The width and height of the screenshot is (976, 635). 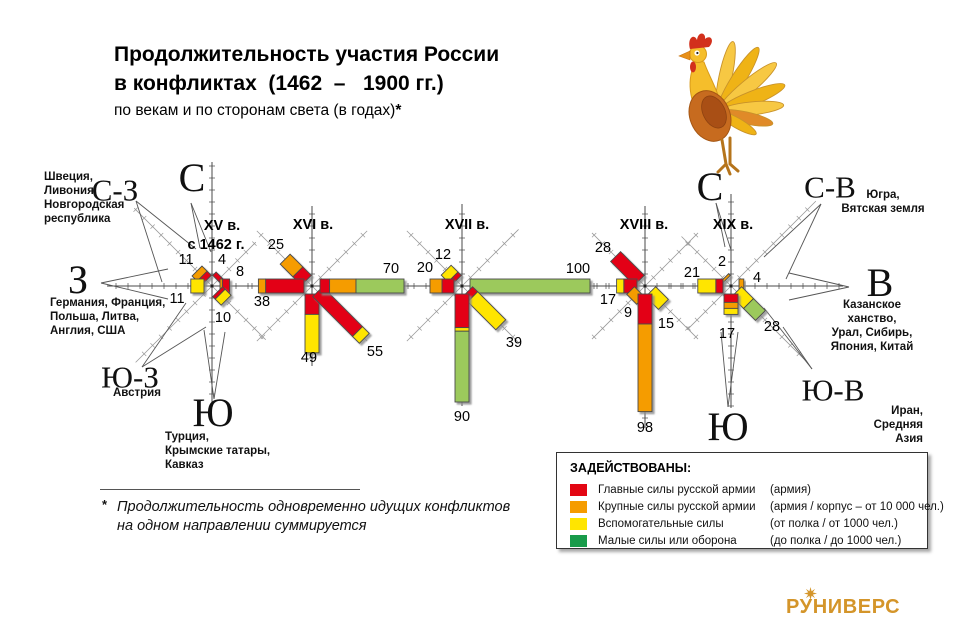 What do you see at coordinates (728, 426) in the screenshot?
I see `direction-label-s-right: Ю` at bounding box center [728, 426].